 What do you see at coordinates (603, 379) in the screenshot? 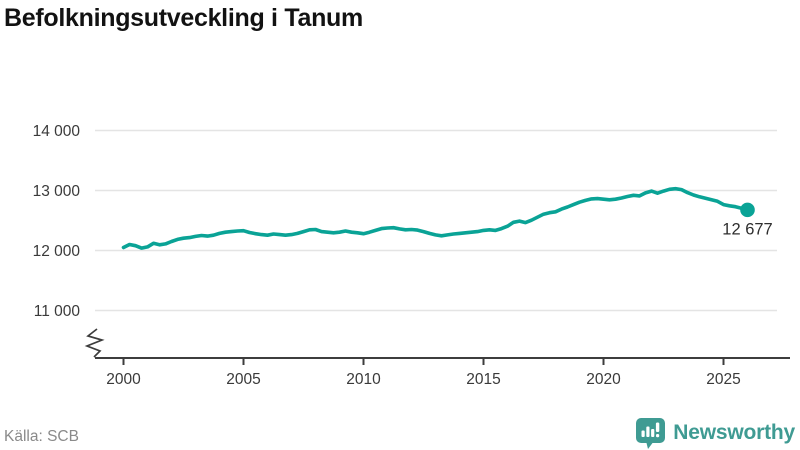
I see `x-axis-tick-label: 2020` at bounding box center [603, 379].